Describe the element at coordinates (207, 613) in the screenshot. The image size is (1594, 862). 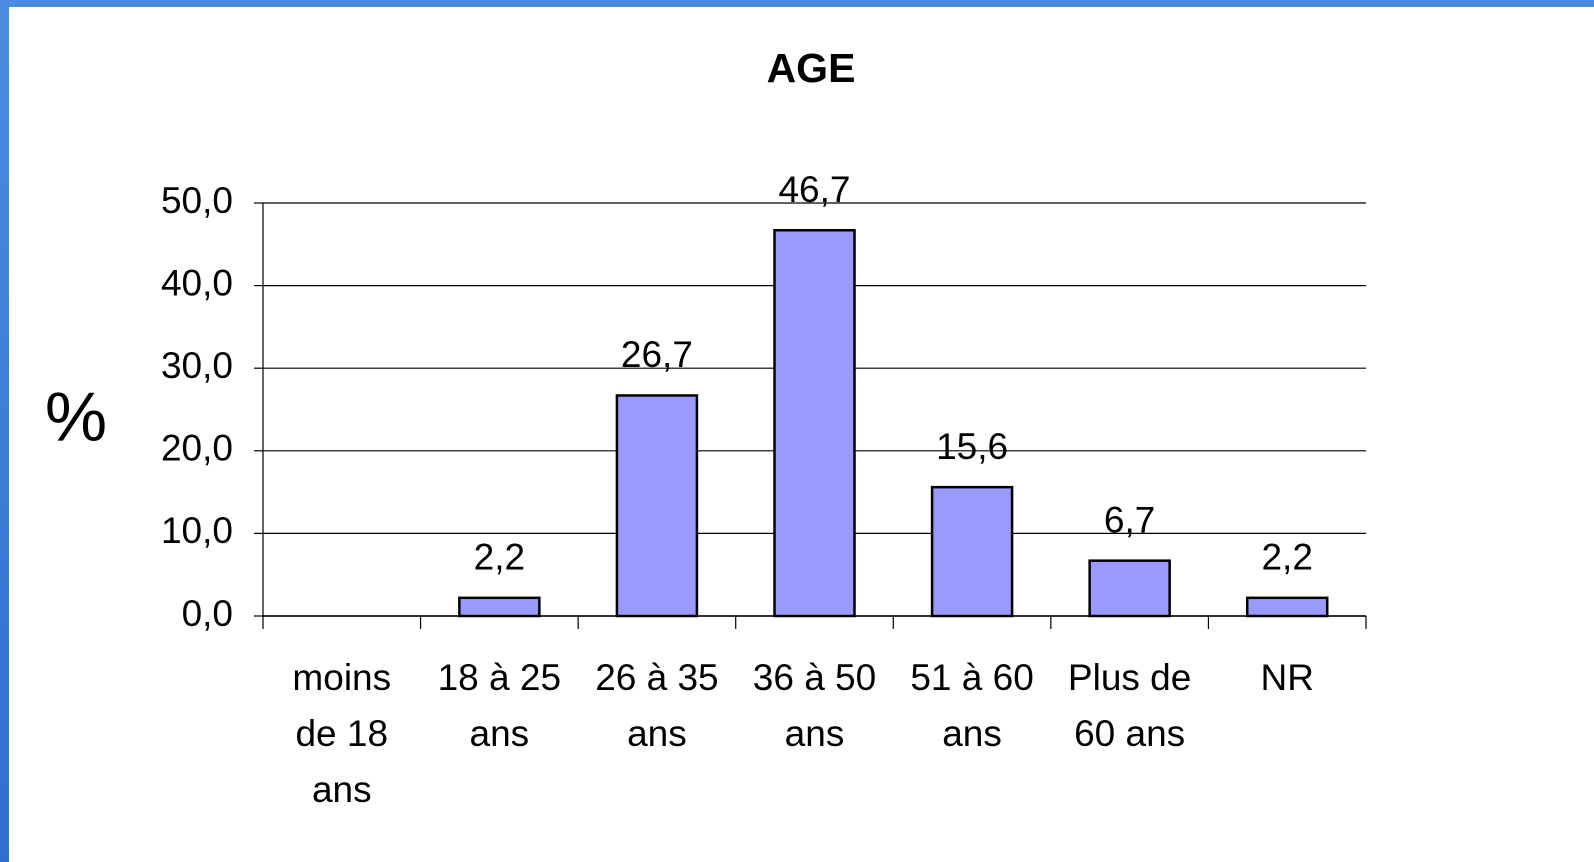
I see `y-tick-label: 0,0` at that location.